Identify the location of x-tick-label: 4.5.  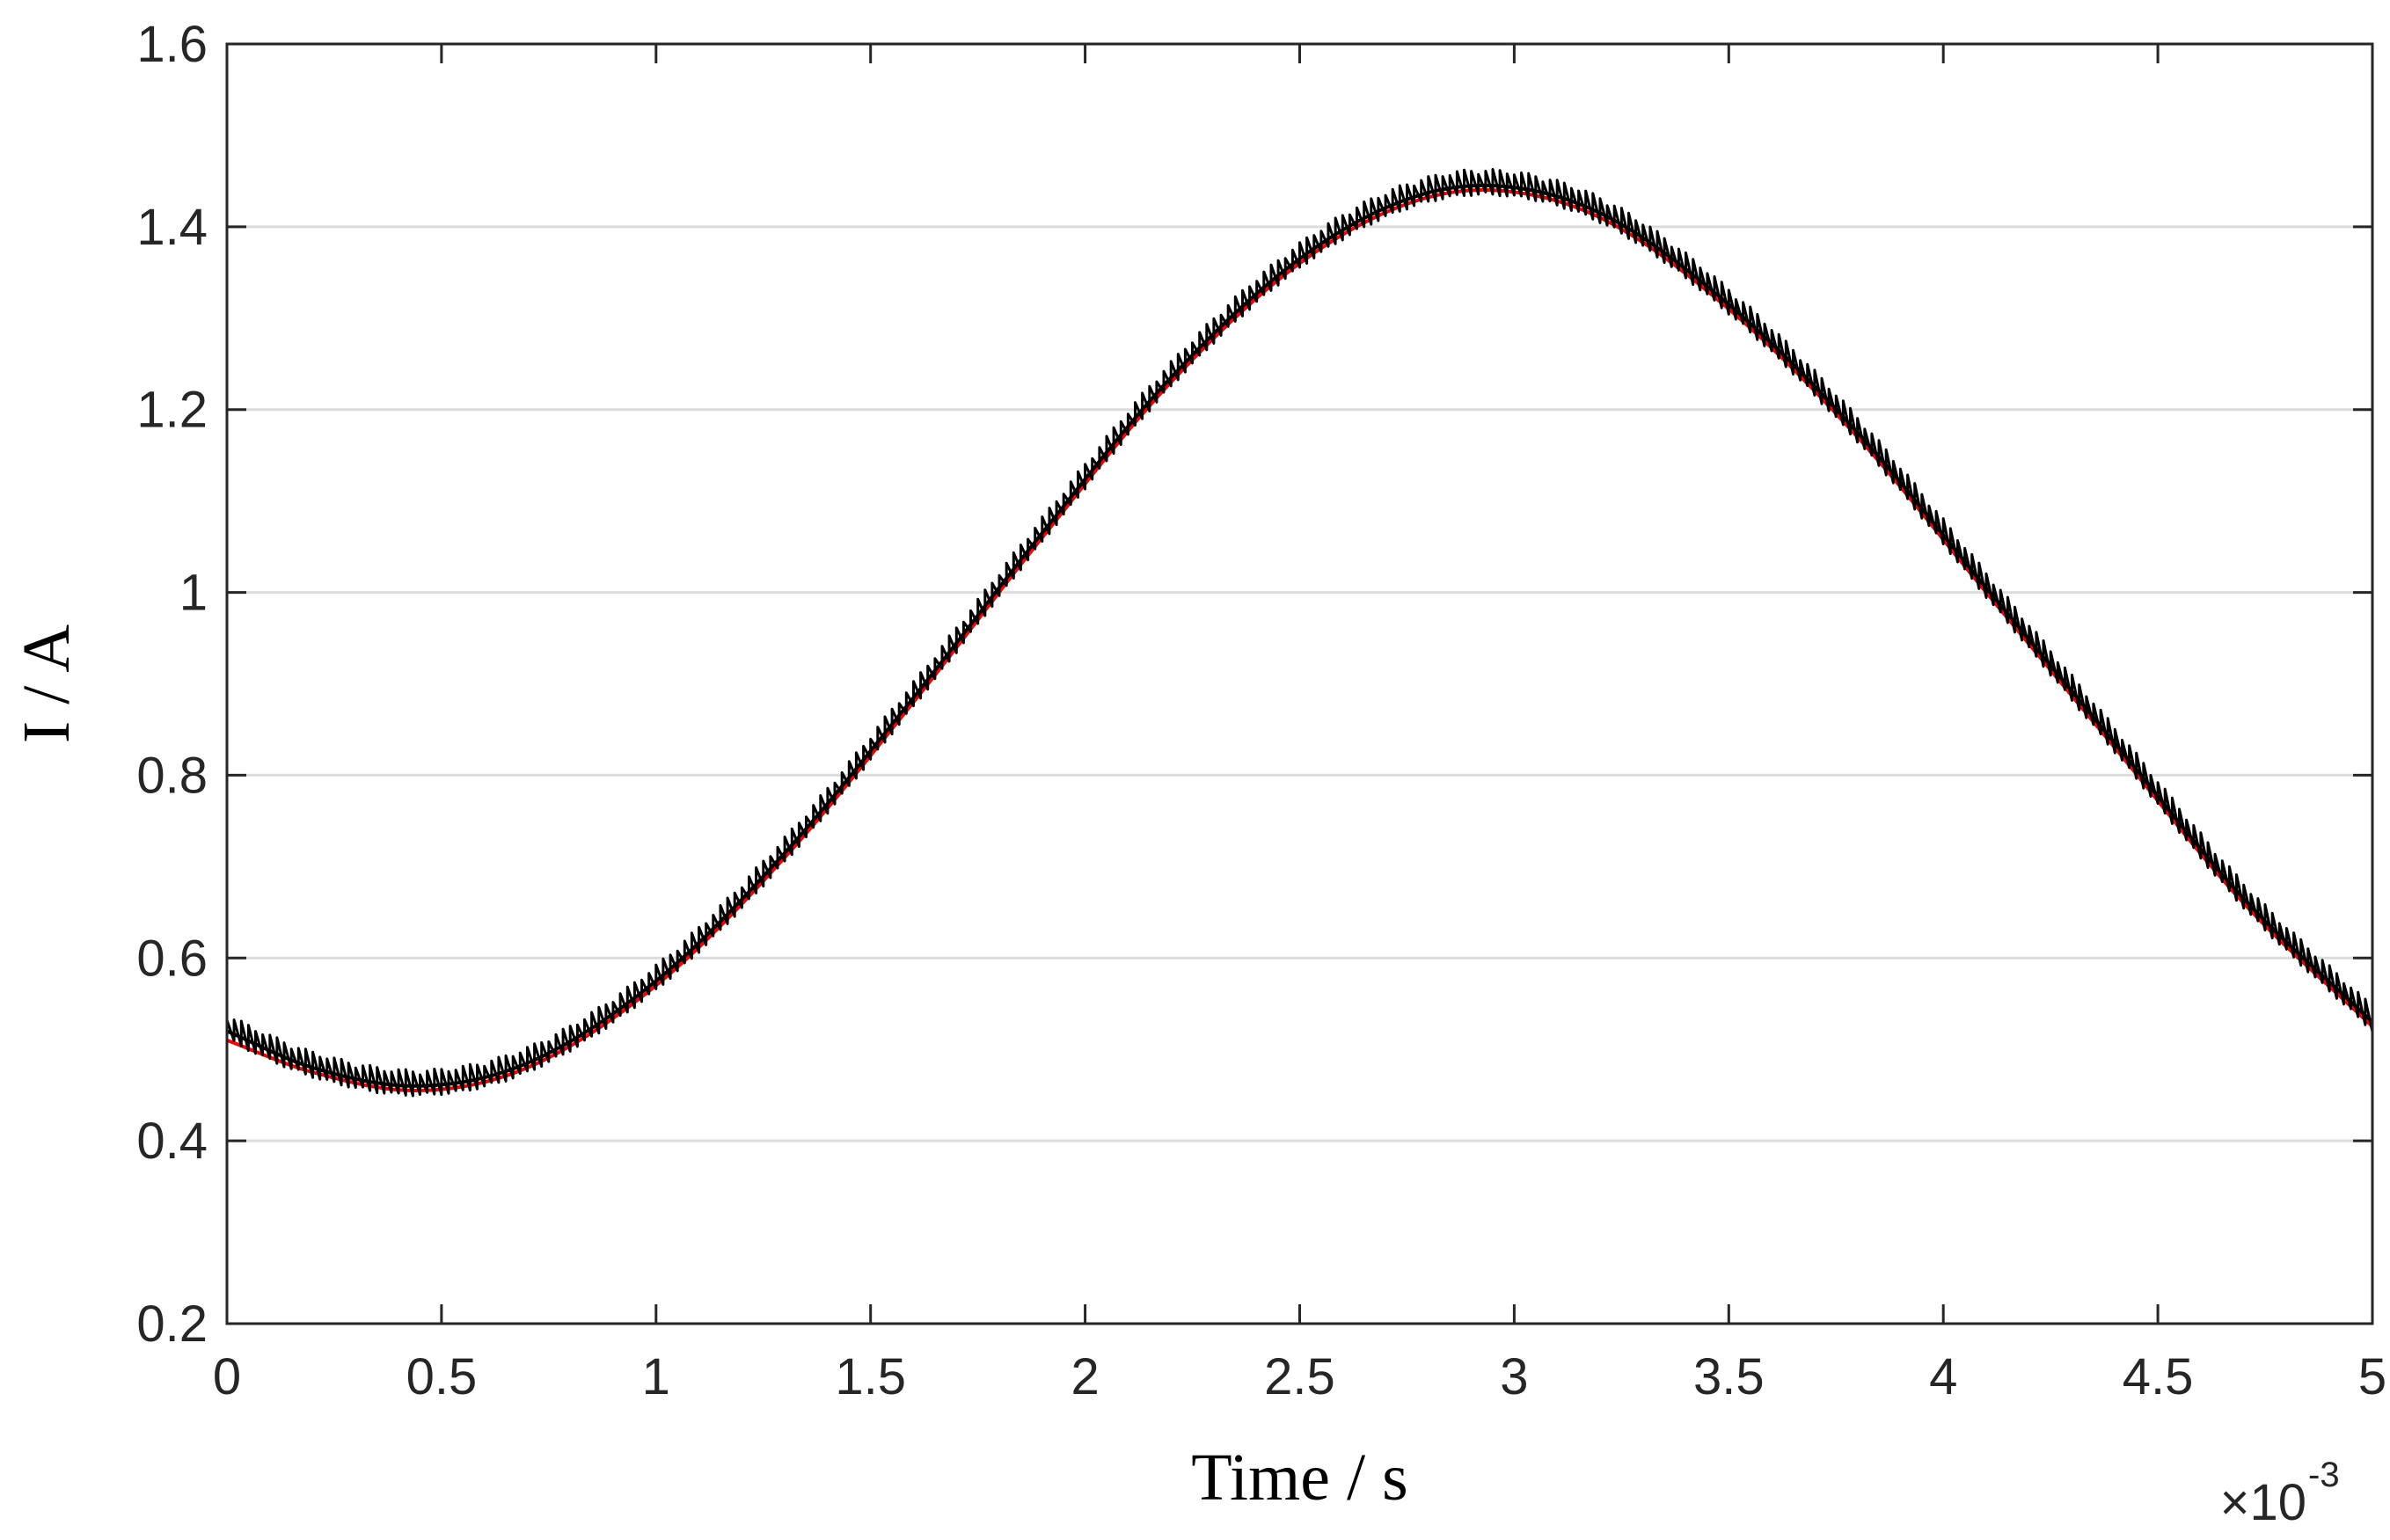
(2158, 1376).